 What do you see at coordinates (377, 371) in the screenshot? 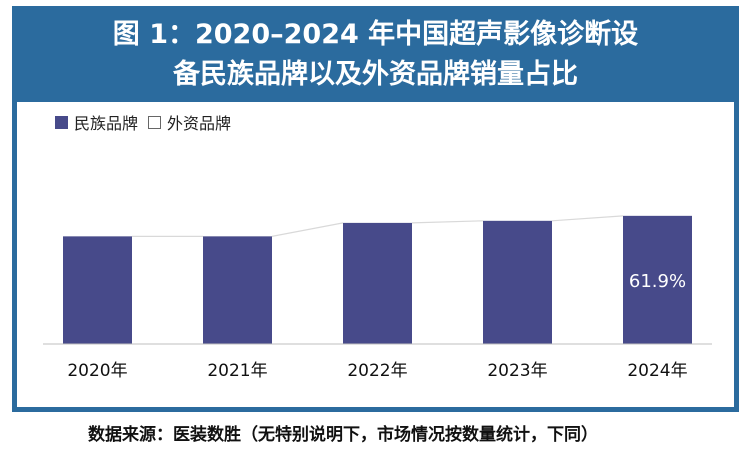
I see `x-tick-label: 2022年` at bounding box center [377, 371].